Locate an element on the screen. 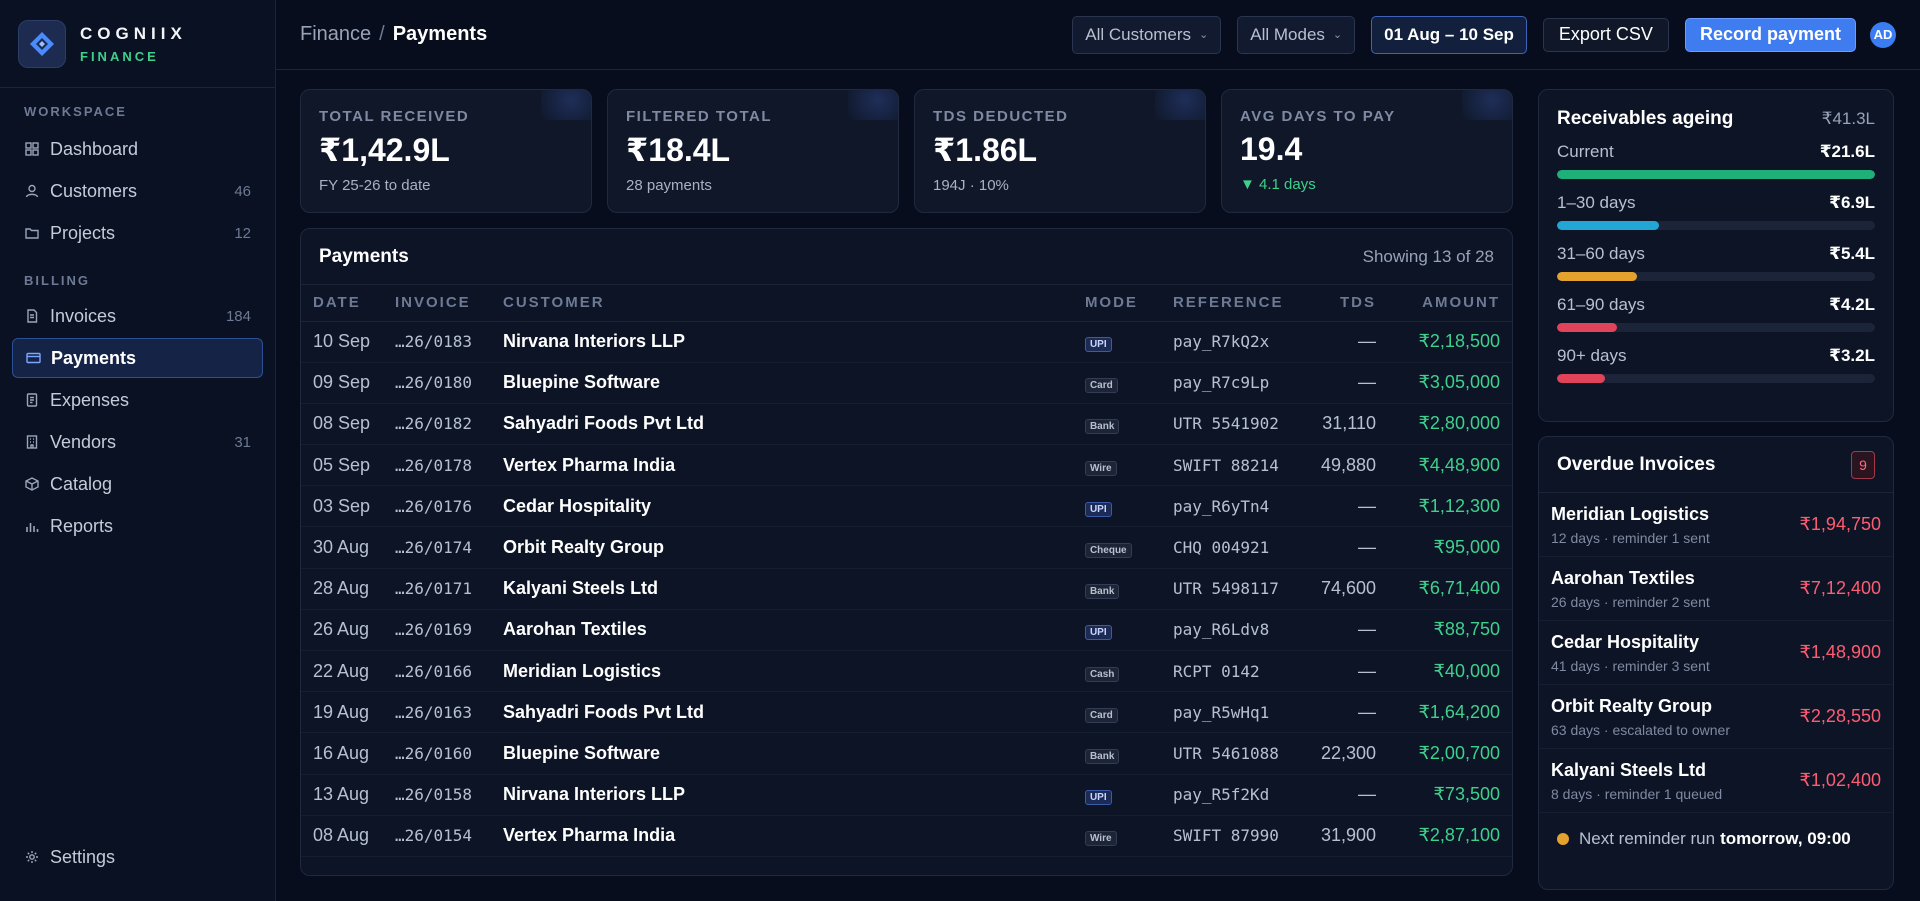 This screenshot has height=901, width=1920. overdue-amount: ₹1,02,400 is located at coordinates (1840, 780).